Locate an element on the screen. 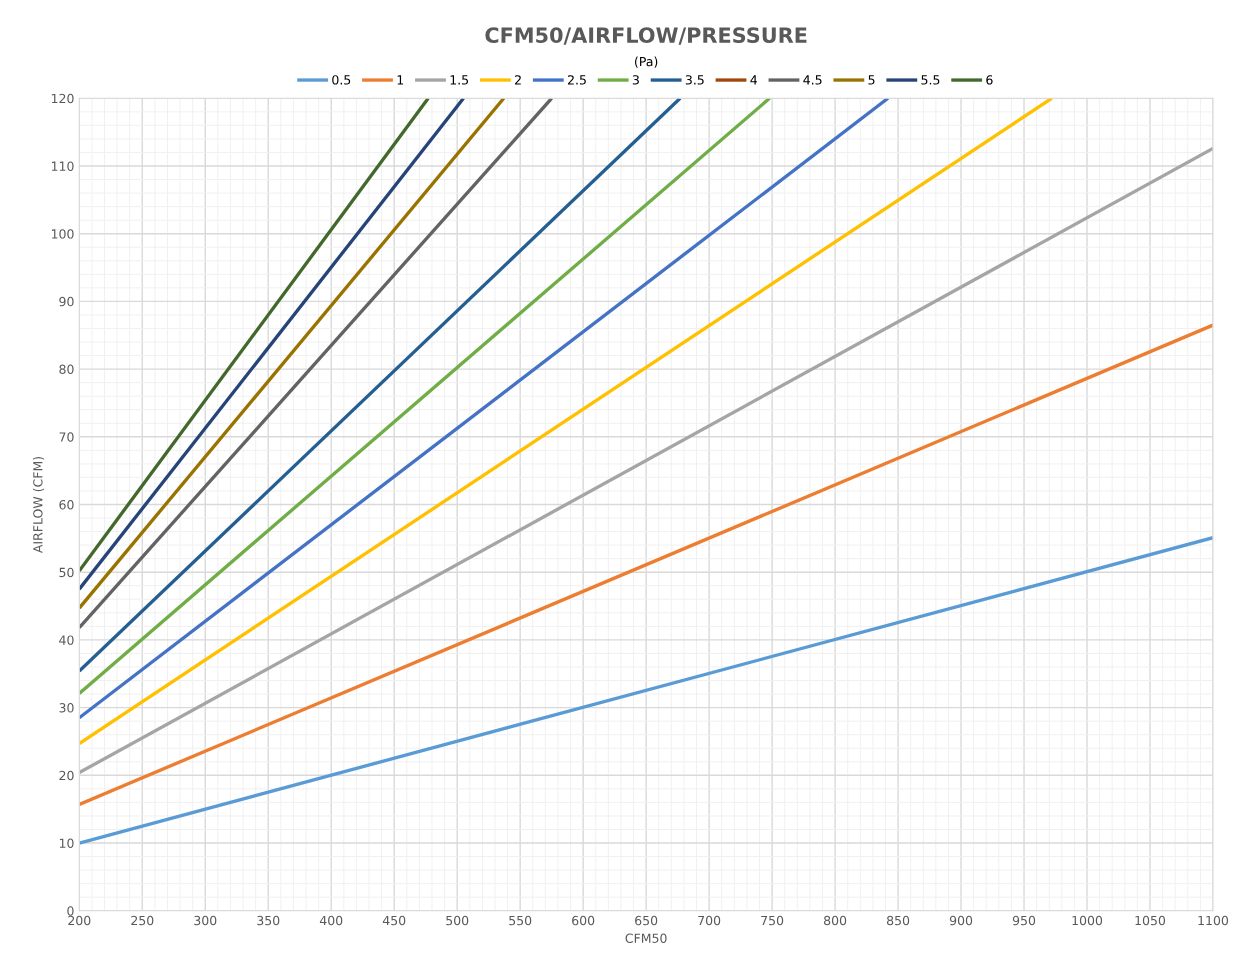 The width and height of the screenshot is (1239, 973). y-tick-label: 80 is located at coordinates (66, 369).